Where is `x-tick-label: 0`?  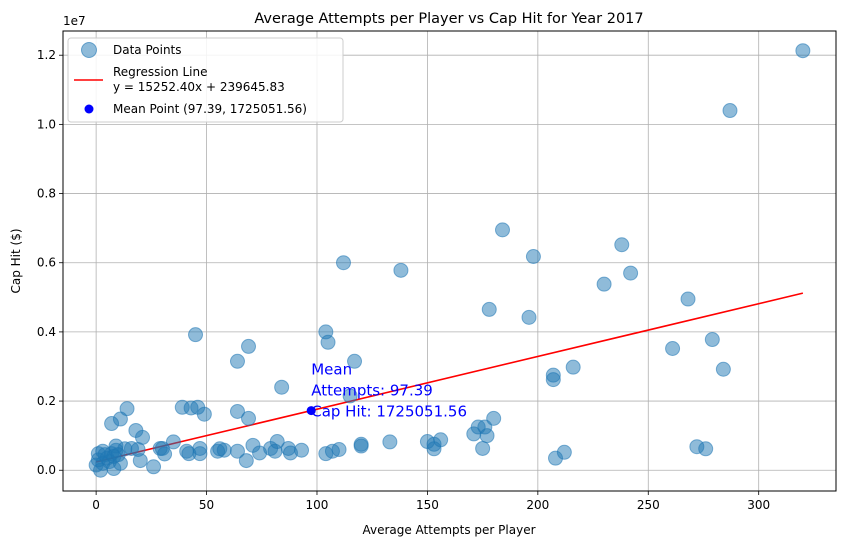
x-tick-label: 0 is located at coordinates (96, 505).